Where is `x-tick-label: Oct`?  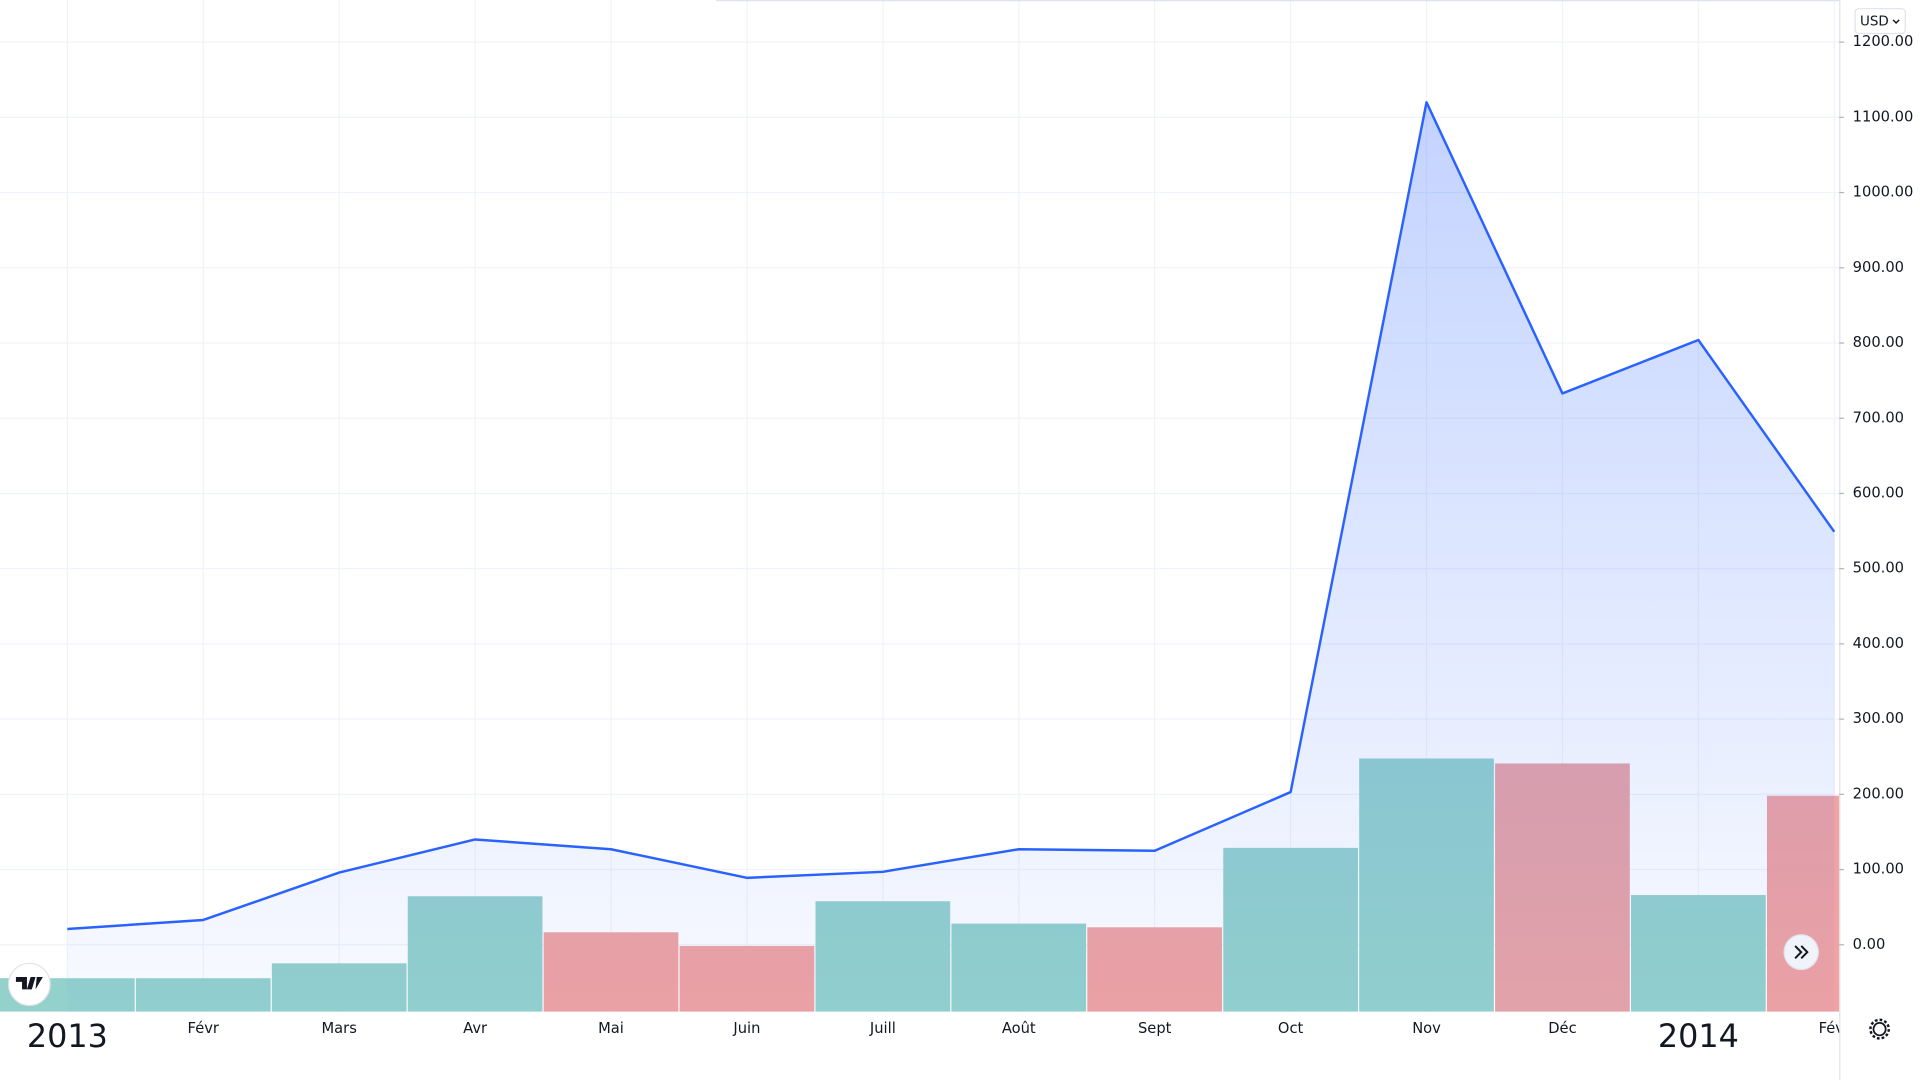
x-tick-label: Oct is located at coordinates (1291, 1028).